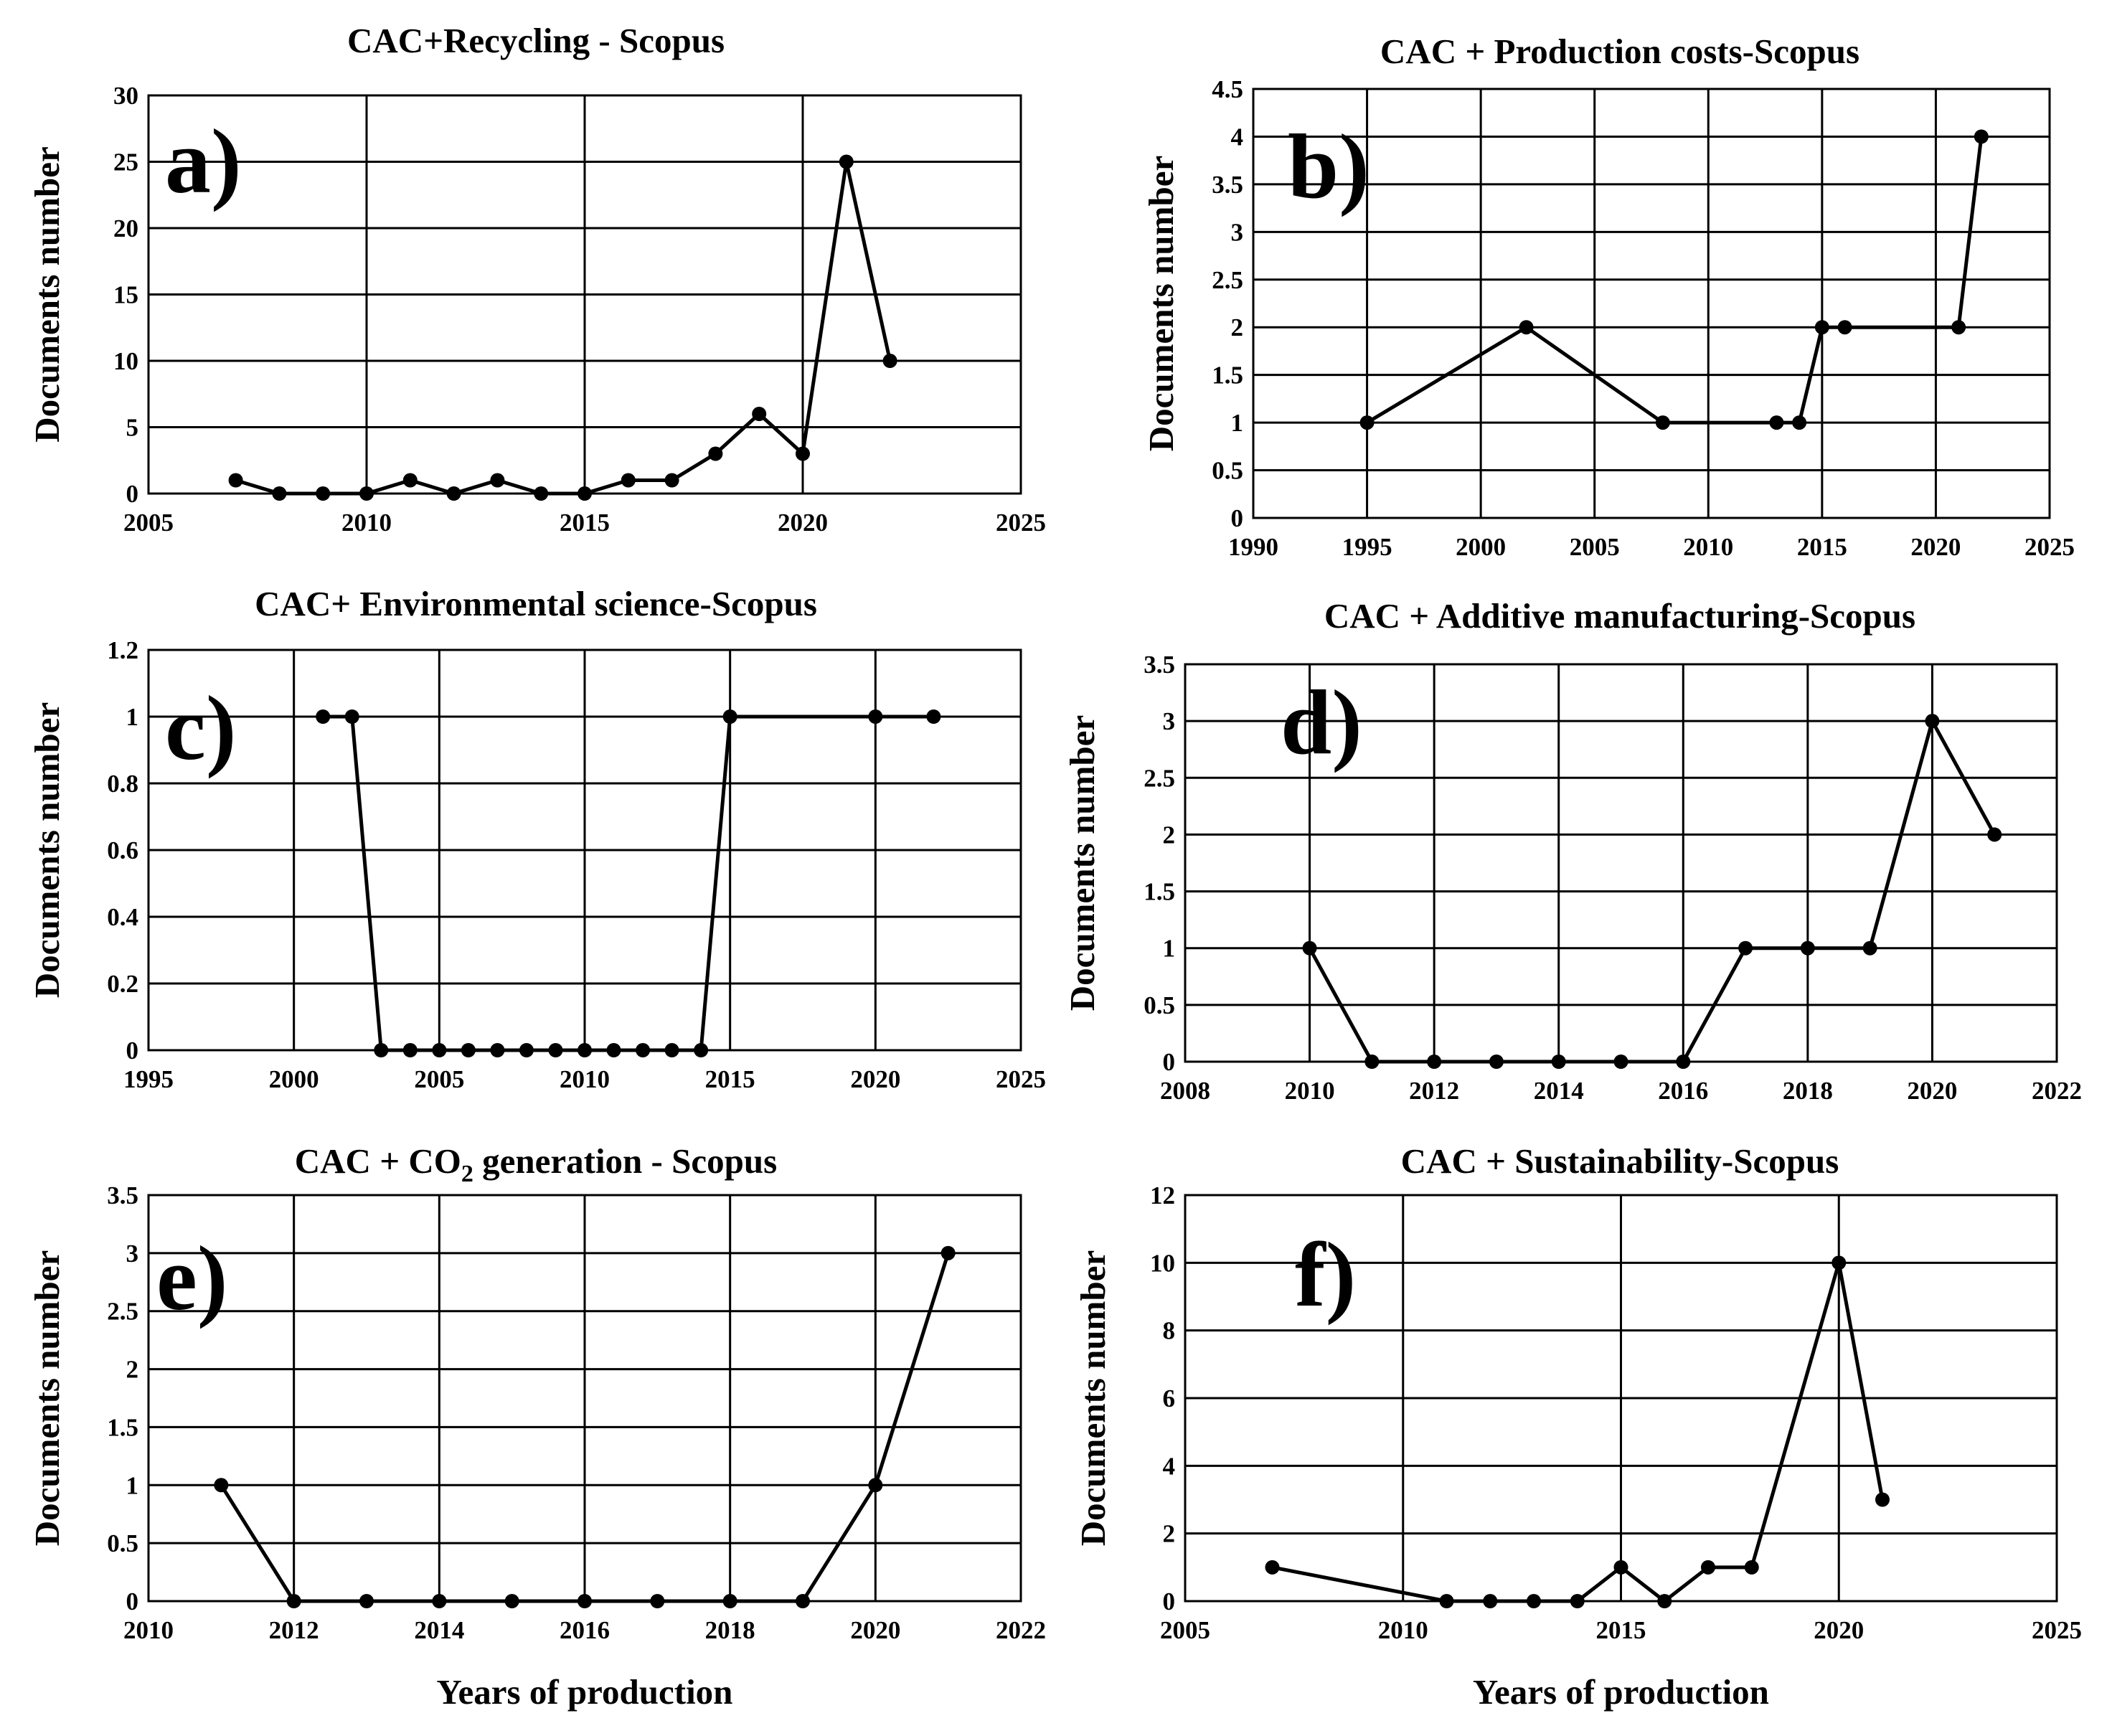 The height and width of the screenshot is (1736, 2112). What do you see at coordinates (1367, 547) in the screenshot?
I see `x-tick-label: 1995` at bounding box center [1367, 547].